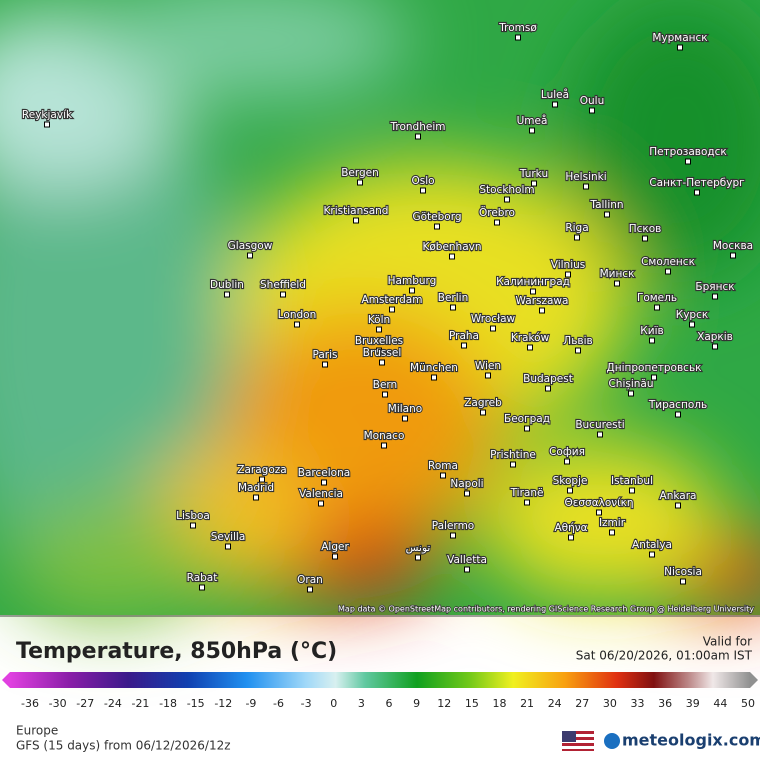  What do you see at coordinates (261, 470) in the screenshot?
I see `city-label: Zaragoza` at bounding box center [261, 470].